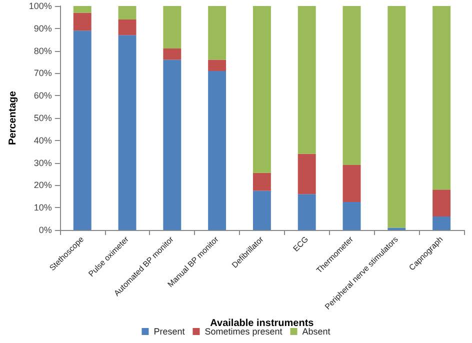  Describe the element at coordinates (43, 118) in the screenshot. I see `y-tick-label: 50%` at that location.